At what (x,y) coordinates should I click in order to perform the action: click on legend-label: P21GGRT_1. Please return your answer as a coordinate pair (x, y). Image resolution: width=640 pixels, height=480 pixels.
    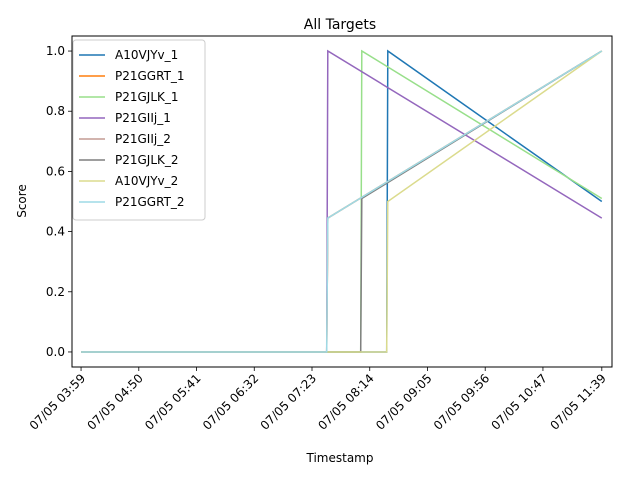
    Looking at the image, I should click on (150, 76).